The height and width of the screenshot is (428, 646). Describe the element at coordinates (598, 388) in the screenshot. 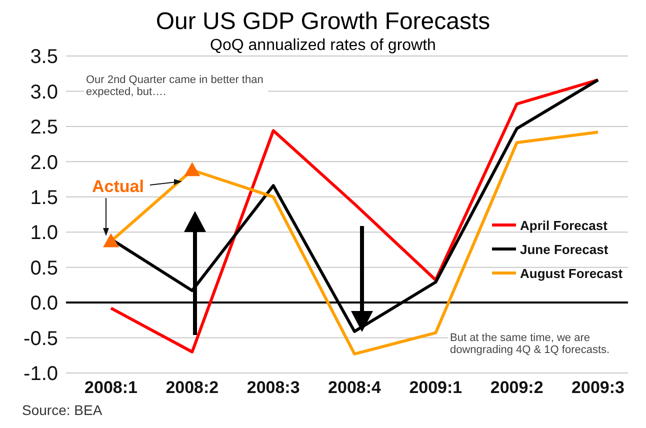

I see `x-tick-label: 2009:3` at that location.